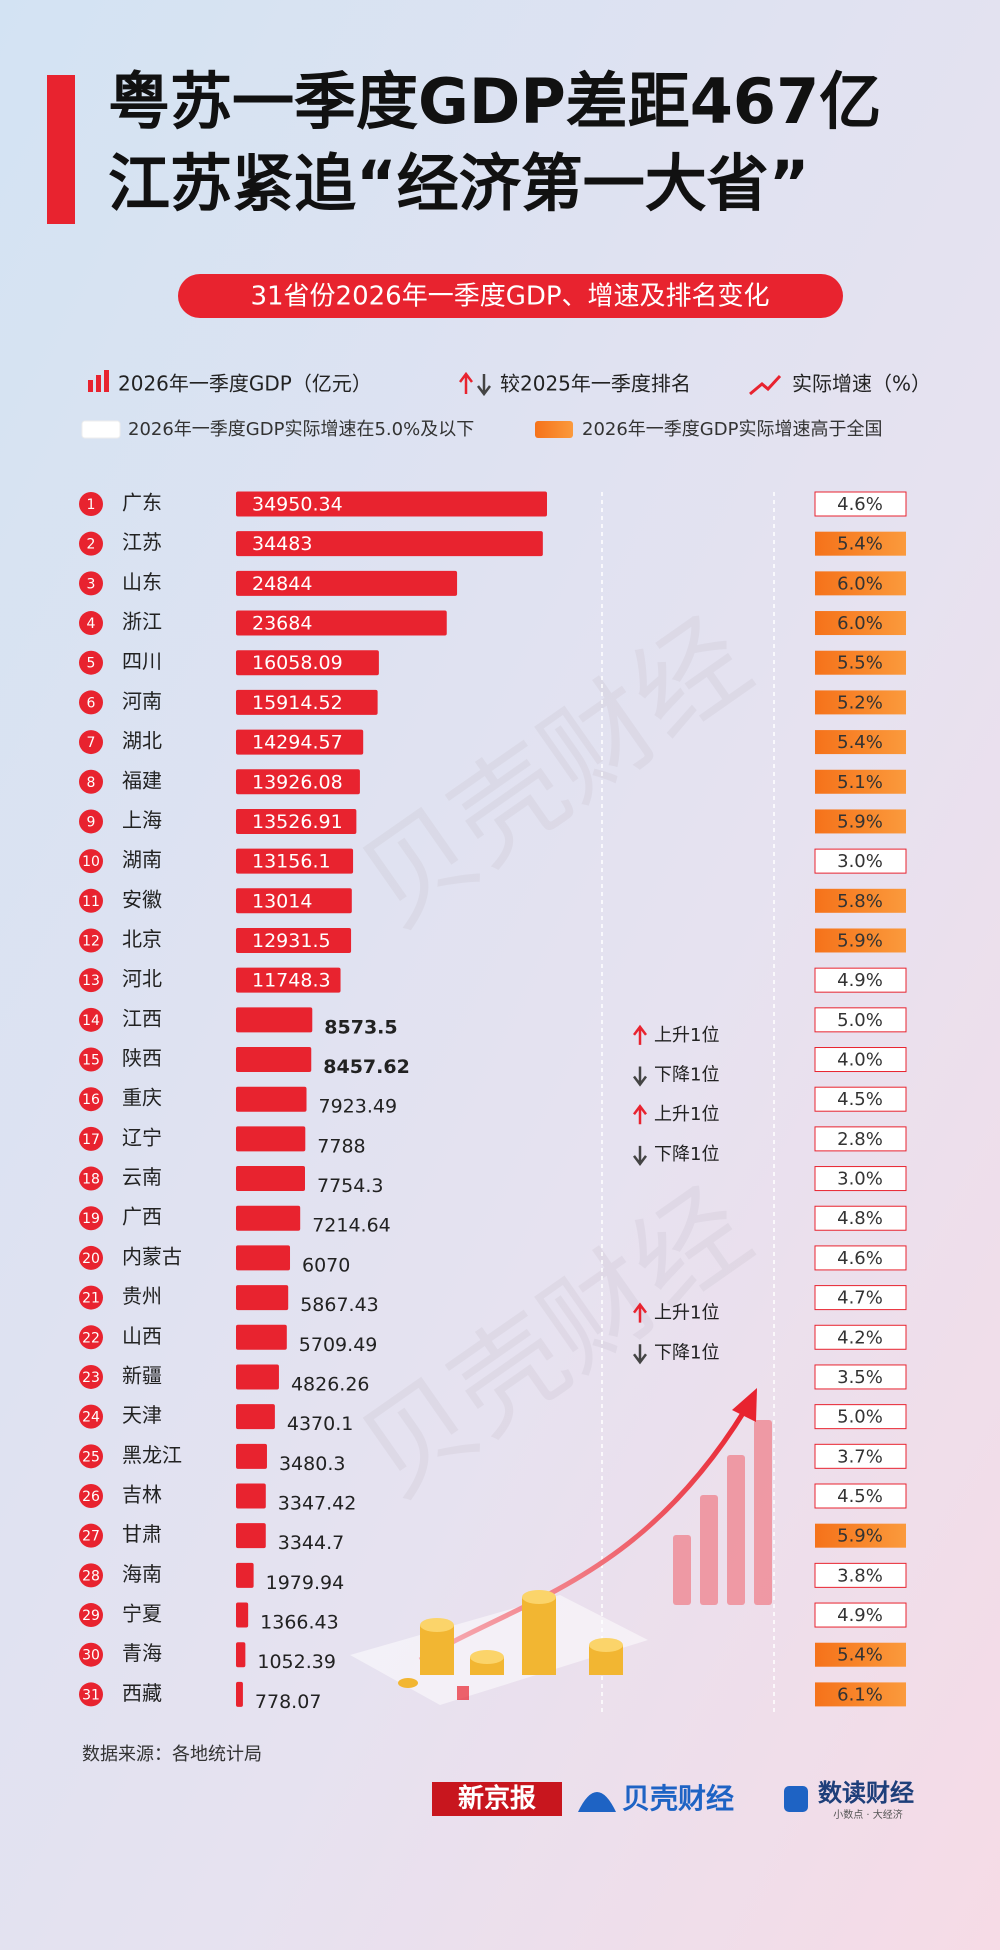 The height and width of the screenshot is (1950, 1000). What do you see at coordinates (142, 899) in the screenshot?
I see `category-label: 安徽` at bounding box center [142, 899].